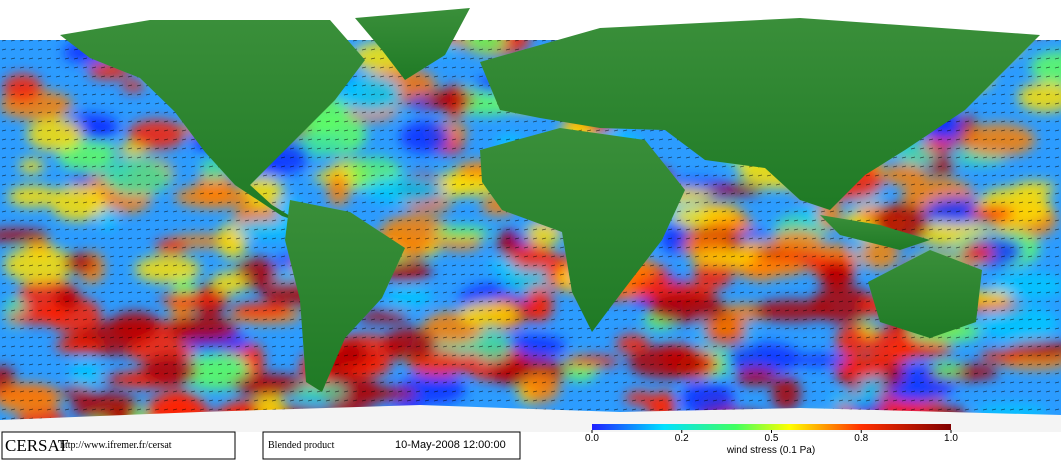  I want to click on colorbar-tick-label: 1.0, so click(951, 438).